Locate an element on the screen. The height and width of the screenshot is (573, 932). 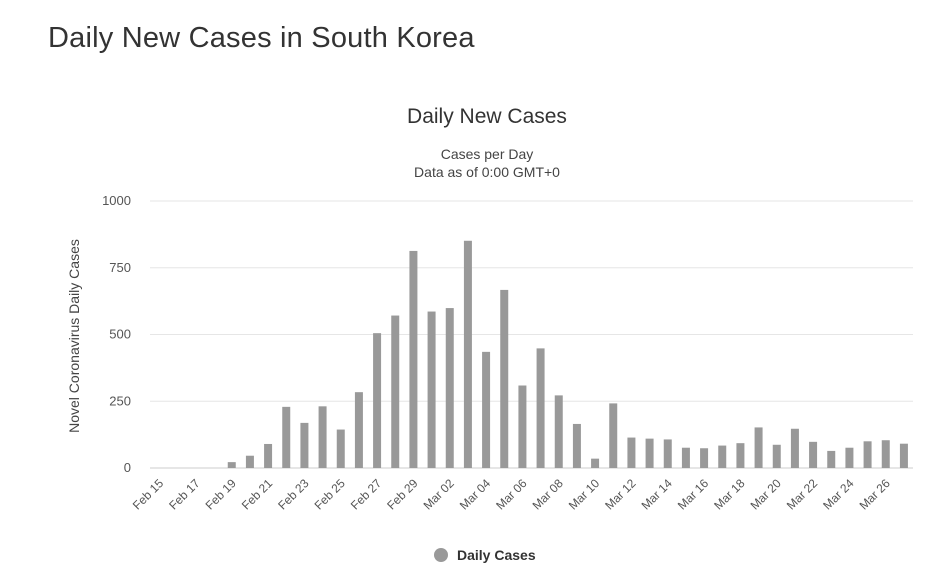
x-tick-label: Feb 29 is located at coordinates (402, 494).